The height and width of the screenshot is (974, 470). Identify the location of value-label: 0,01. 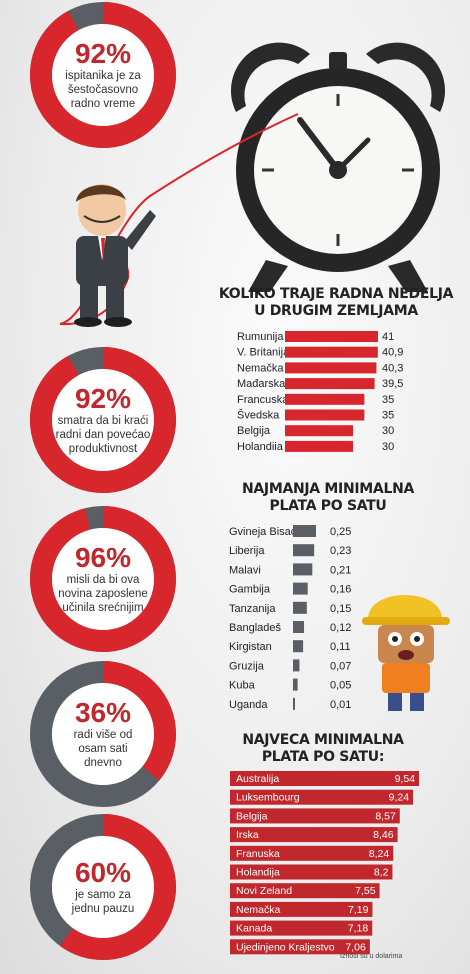
(340, 705).